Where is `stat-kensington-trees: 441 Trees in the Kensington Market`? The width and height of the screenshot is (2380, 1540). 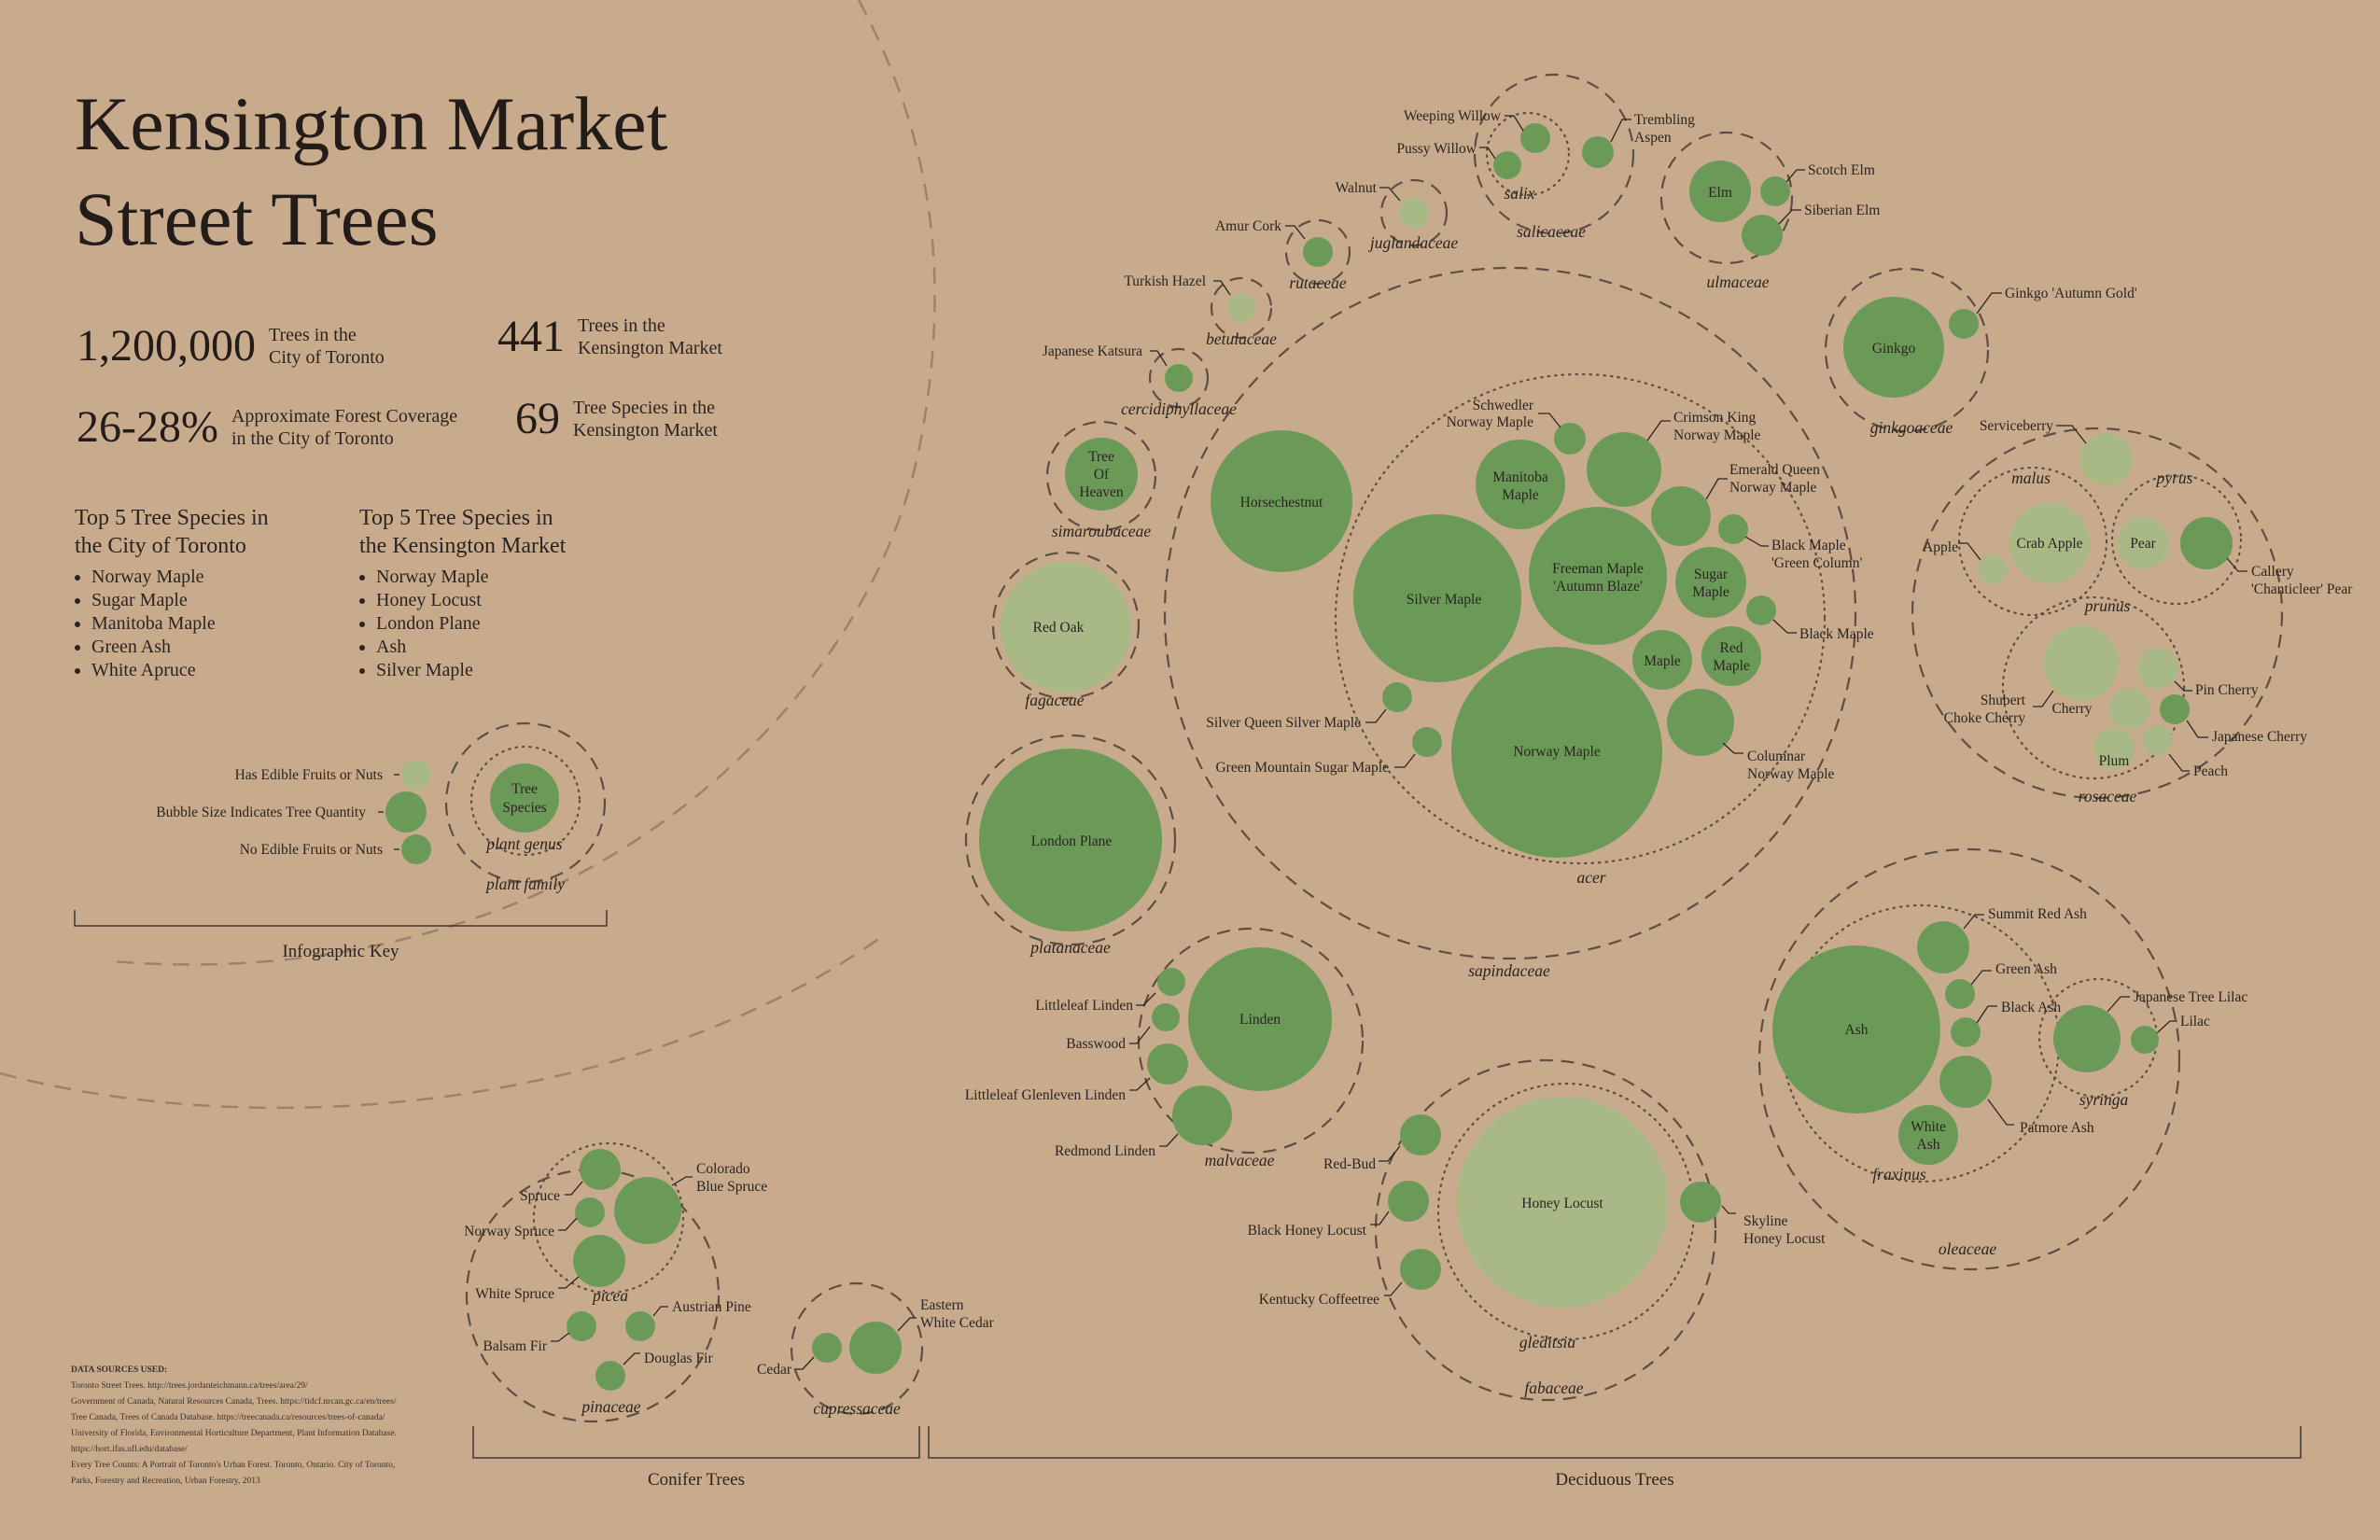
stat-kensington-trees: 441 Trees in the Kensington Market is located at coordinates (609, 336).